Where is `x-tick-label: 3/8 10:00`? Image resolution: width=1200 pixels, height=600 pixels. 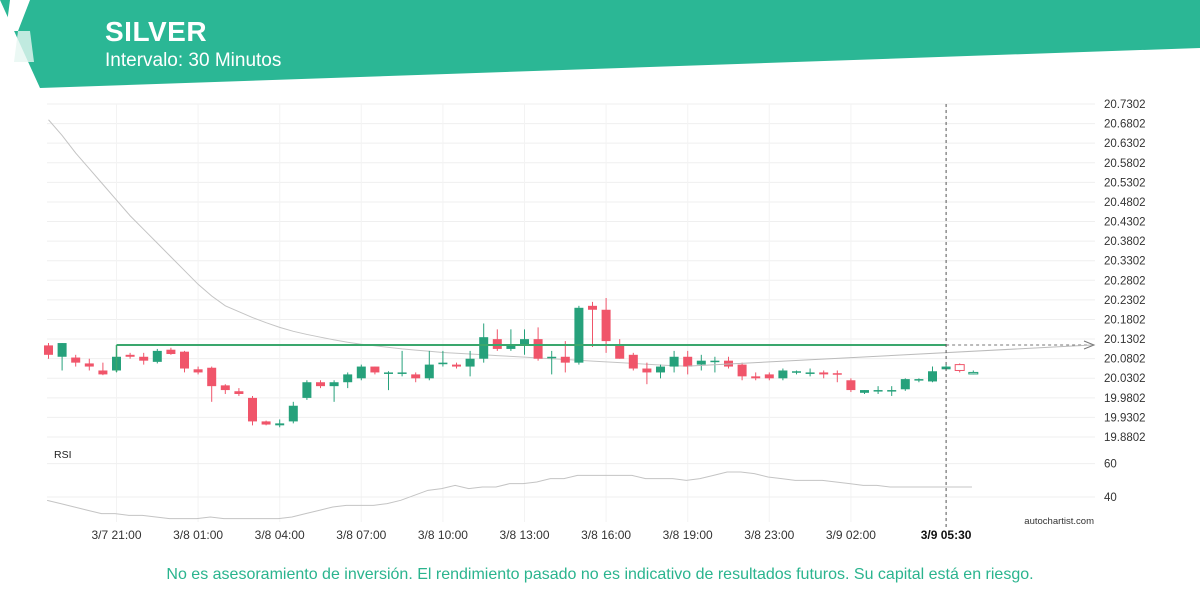 x-tick-label: 3/8 10:00 is located at coordinates (443, 535).